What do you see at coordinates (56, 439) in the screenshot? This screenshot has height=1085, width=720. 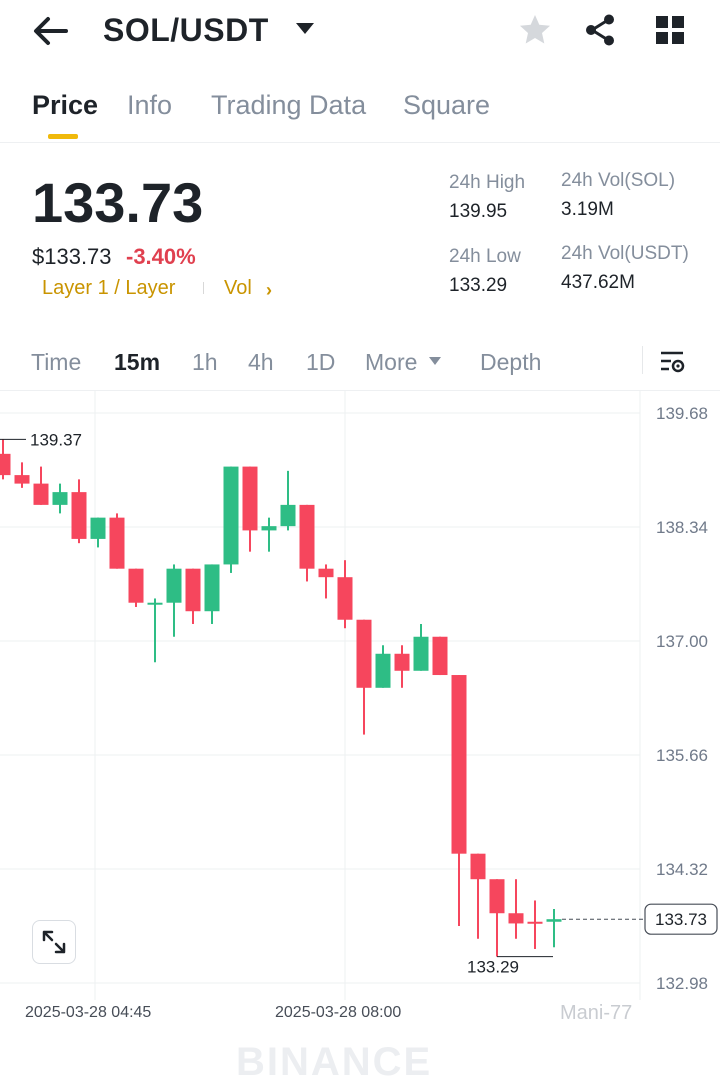 I see `high-marker-label: 139.37` at bounding box center [56, 439].